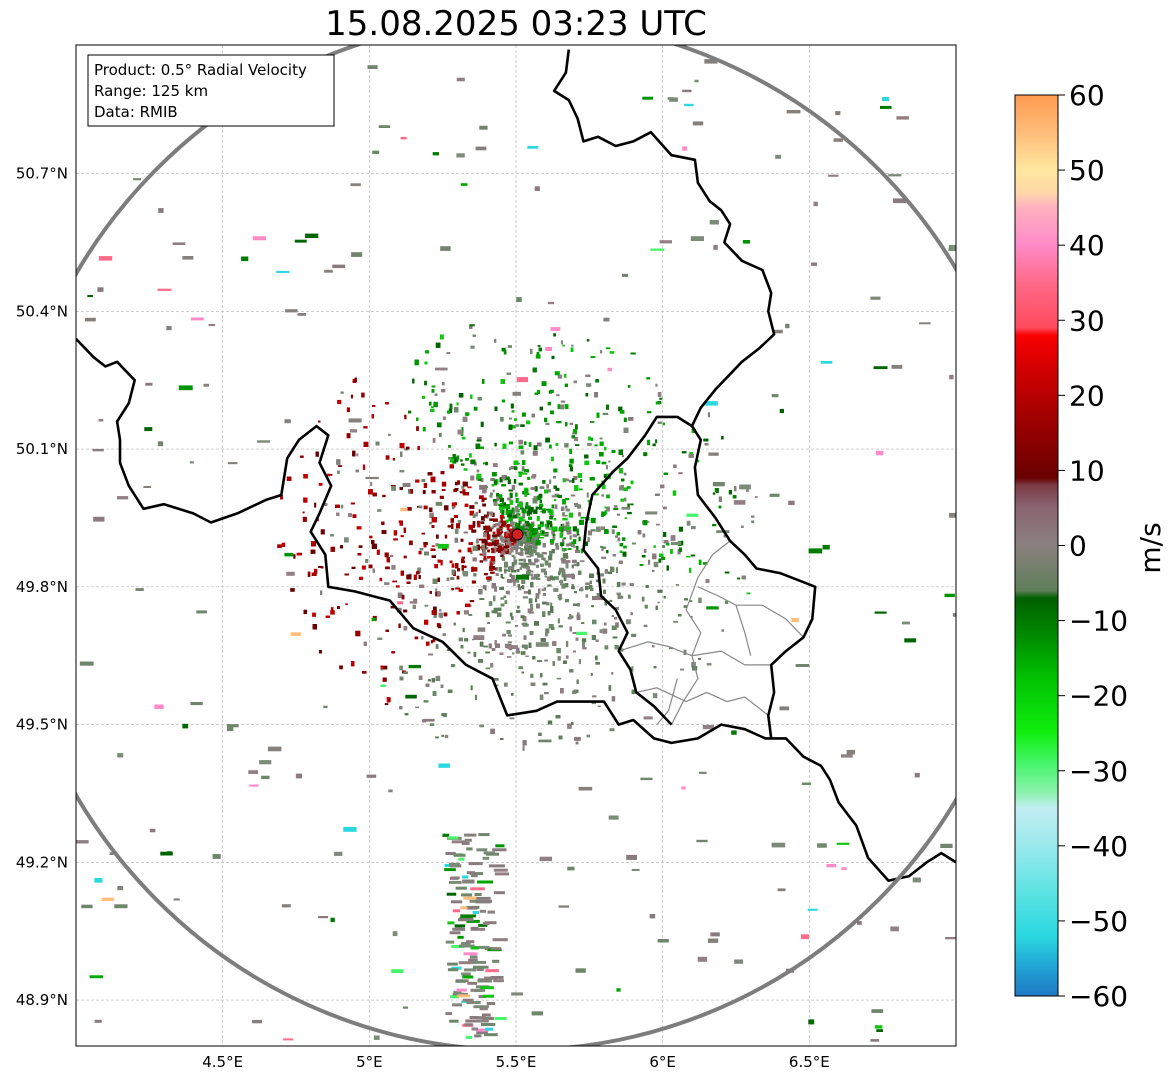 The width and height of the screenshot is (1171, 1081). I want to click on colorbar-tick-label: 30, so click(1087, 320).